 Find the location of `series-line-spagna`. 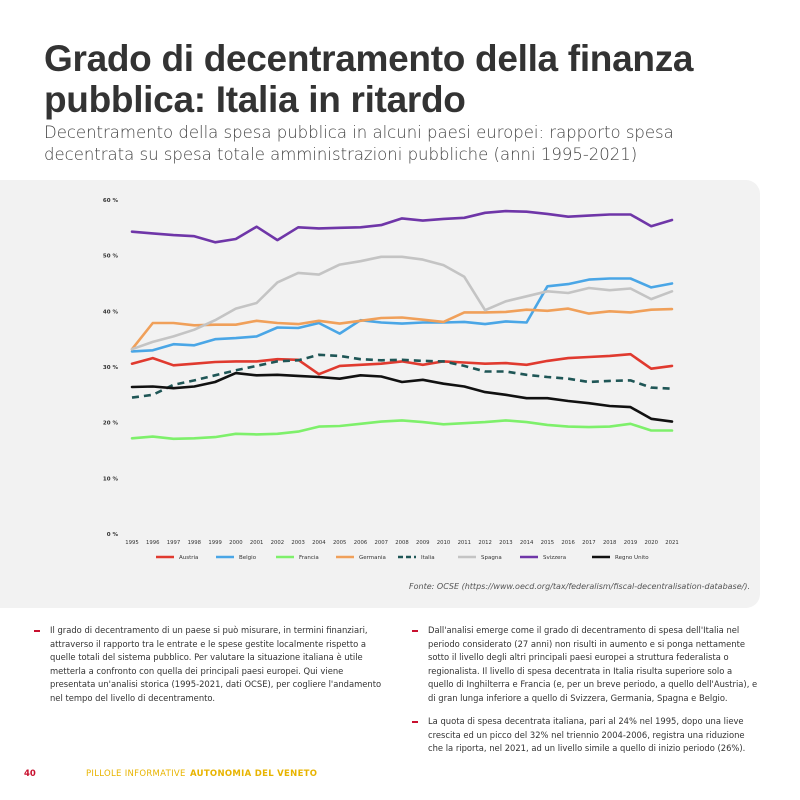

series-line-spagna is located at coordinates (402, 303).